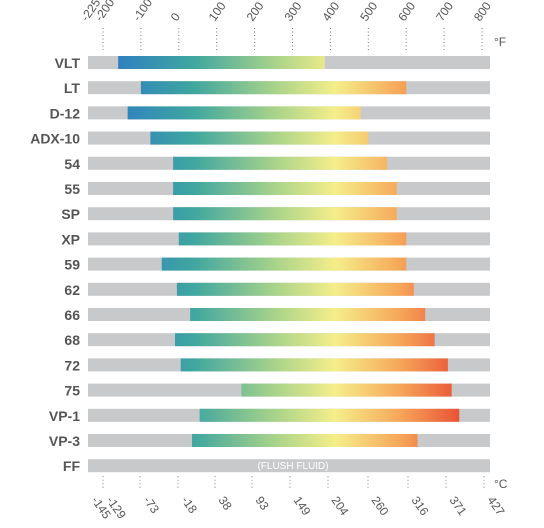 The image size is (544, 528). I want to click on grade-label: 62, so click(72, 290).